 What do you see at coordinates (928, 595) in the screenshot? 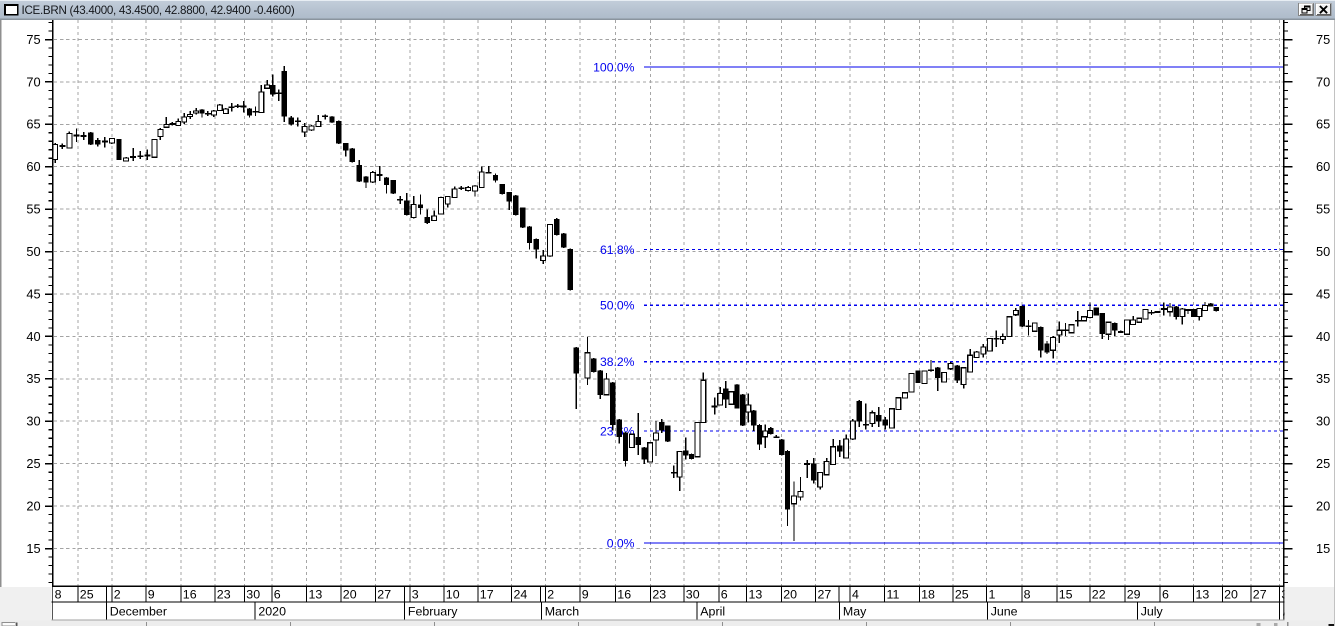
I see `svg-text: 18` at bounding box center [928, 595].